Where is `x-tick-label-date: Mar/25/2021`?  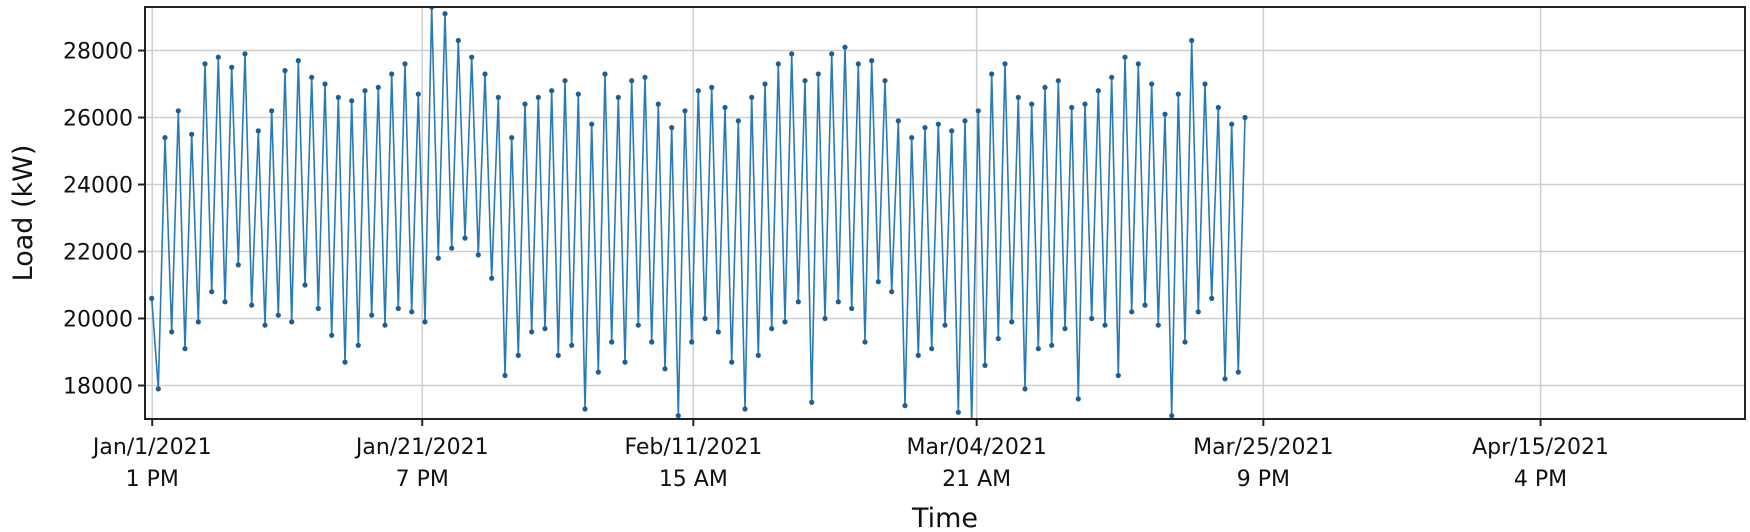 x-tick-label-date: Mar/25/2021 is located at coordinates (1263, 447).